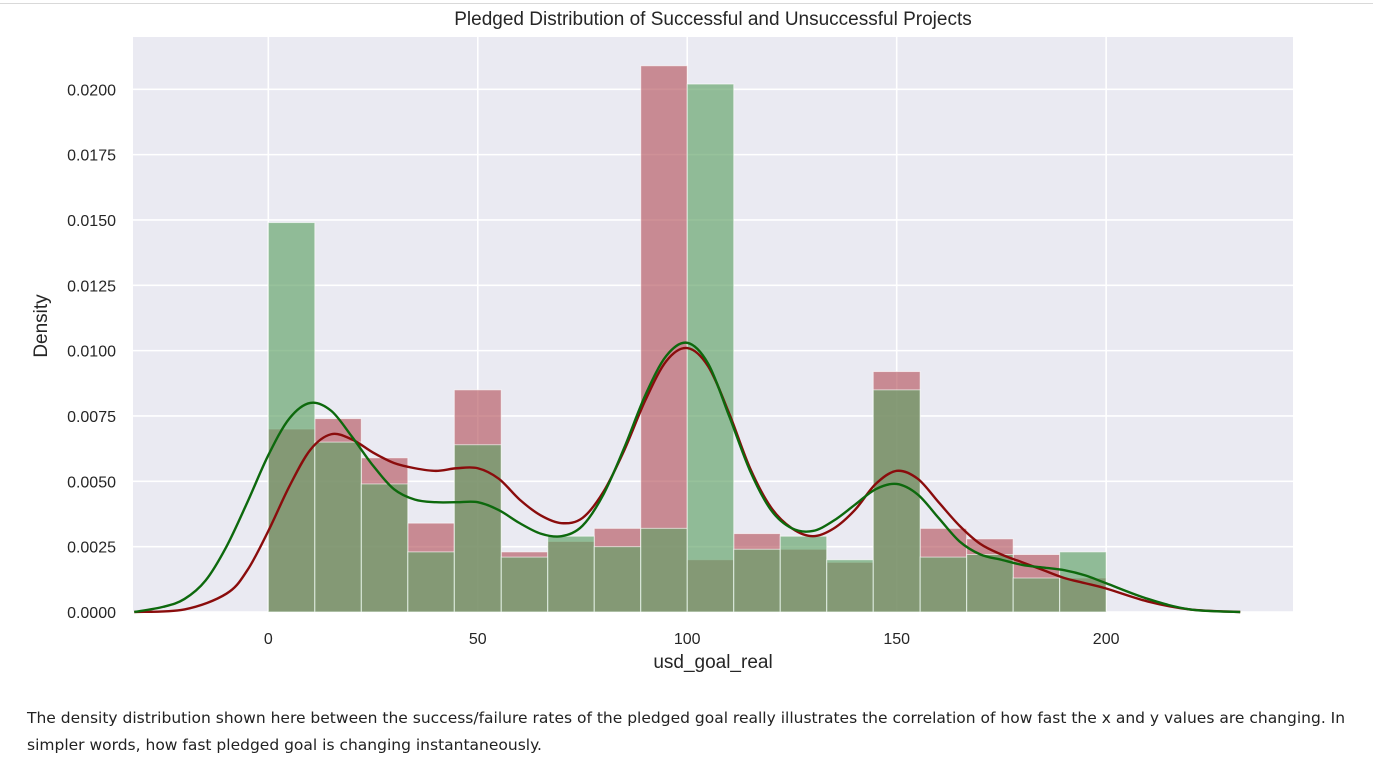 This screenshot has height=780, width=1373. I want to click on x-tick-label: 50, so click(478, 639).